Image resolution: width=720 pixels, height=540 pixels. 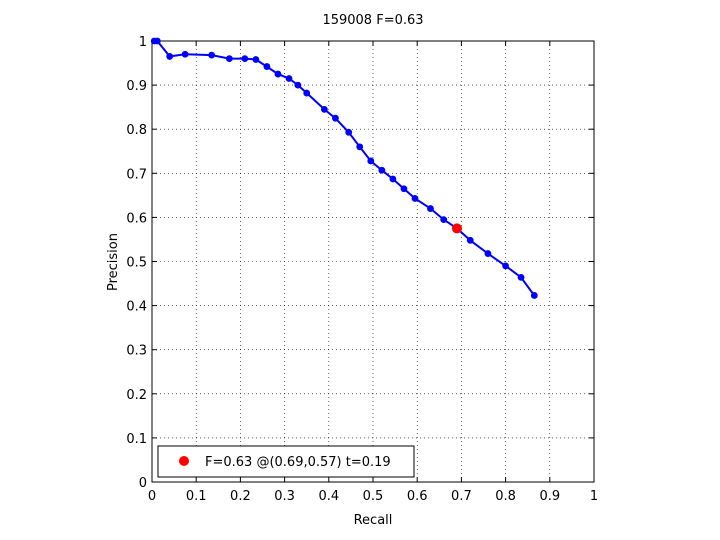 I want to click on y-tick-label: 0.9, so click(x=136, y=86).